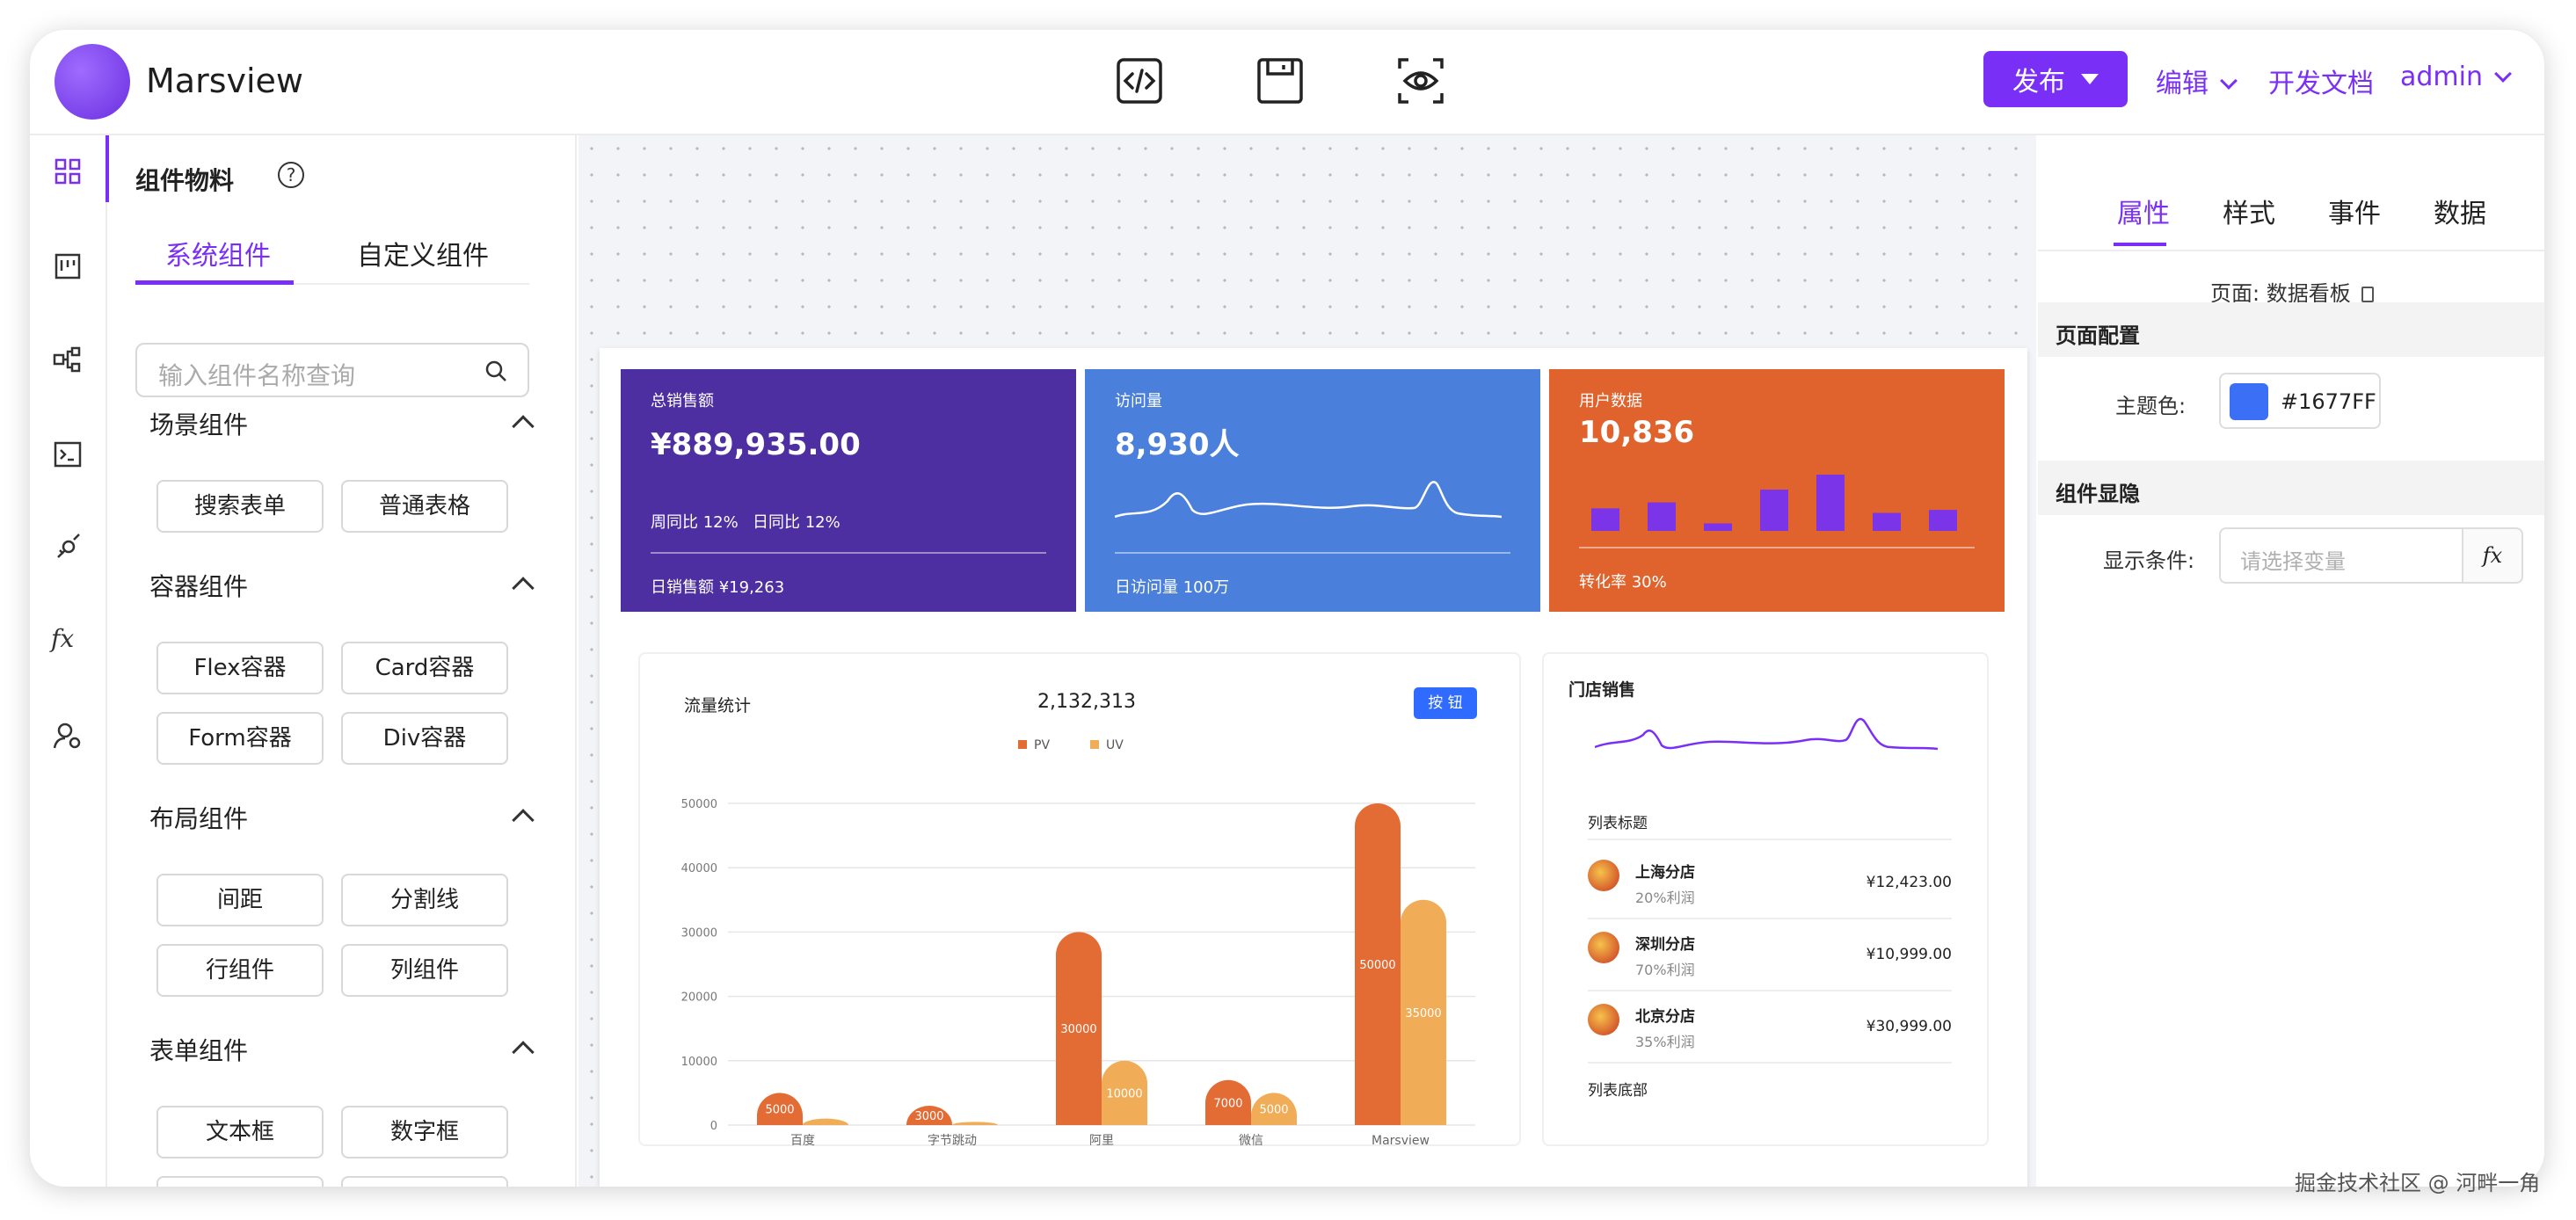 Image resolution: width=2576 pixels, height=1220 pixels. What do you see at coordinates (1665, 1042) in the screenshot?
I see `store-sub: 35%利润` at bounding box center [1665, 1042].